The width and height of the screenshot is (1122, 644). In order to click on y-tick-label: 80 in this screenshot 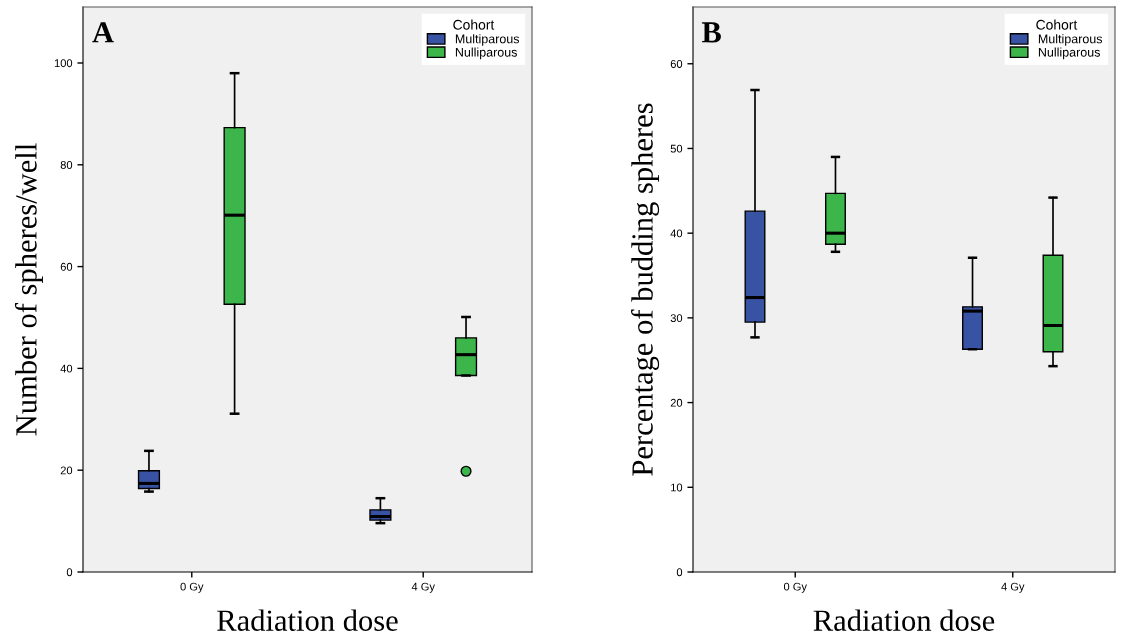, I will do `click(66, 165)`.